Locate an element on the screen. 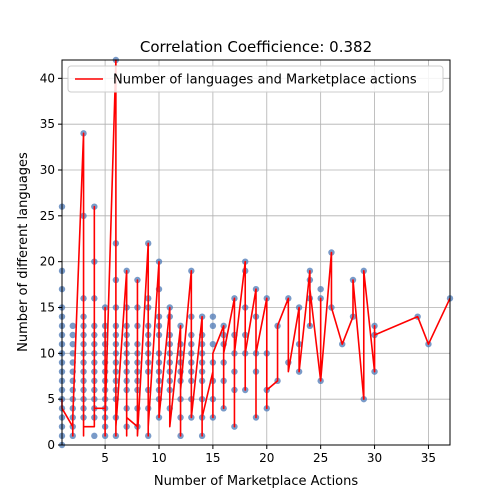  y-tick-label: 30 is located at coordinates (47, 170).